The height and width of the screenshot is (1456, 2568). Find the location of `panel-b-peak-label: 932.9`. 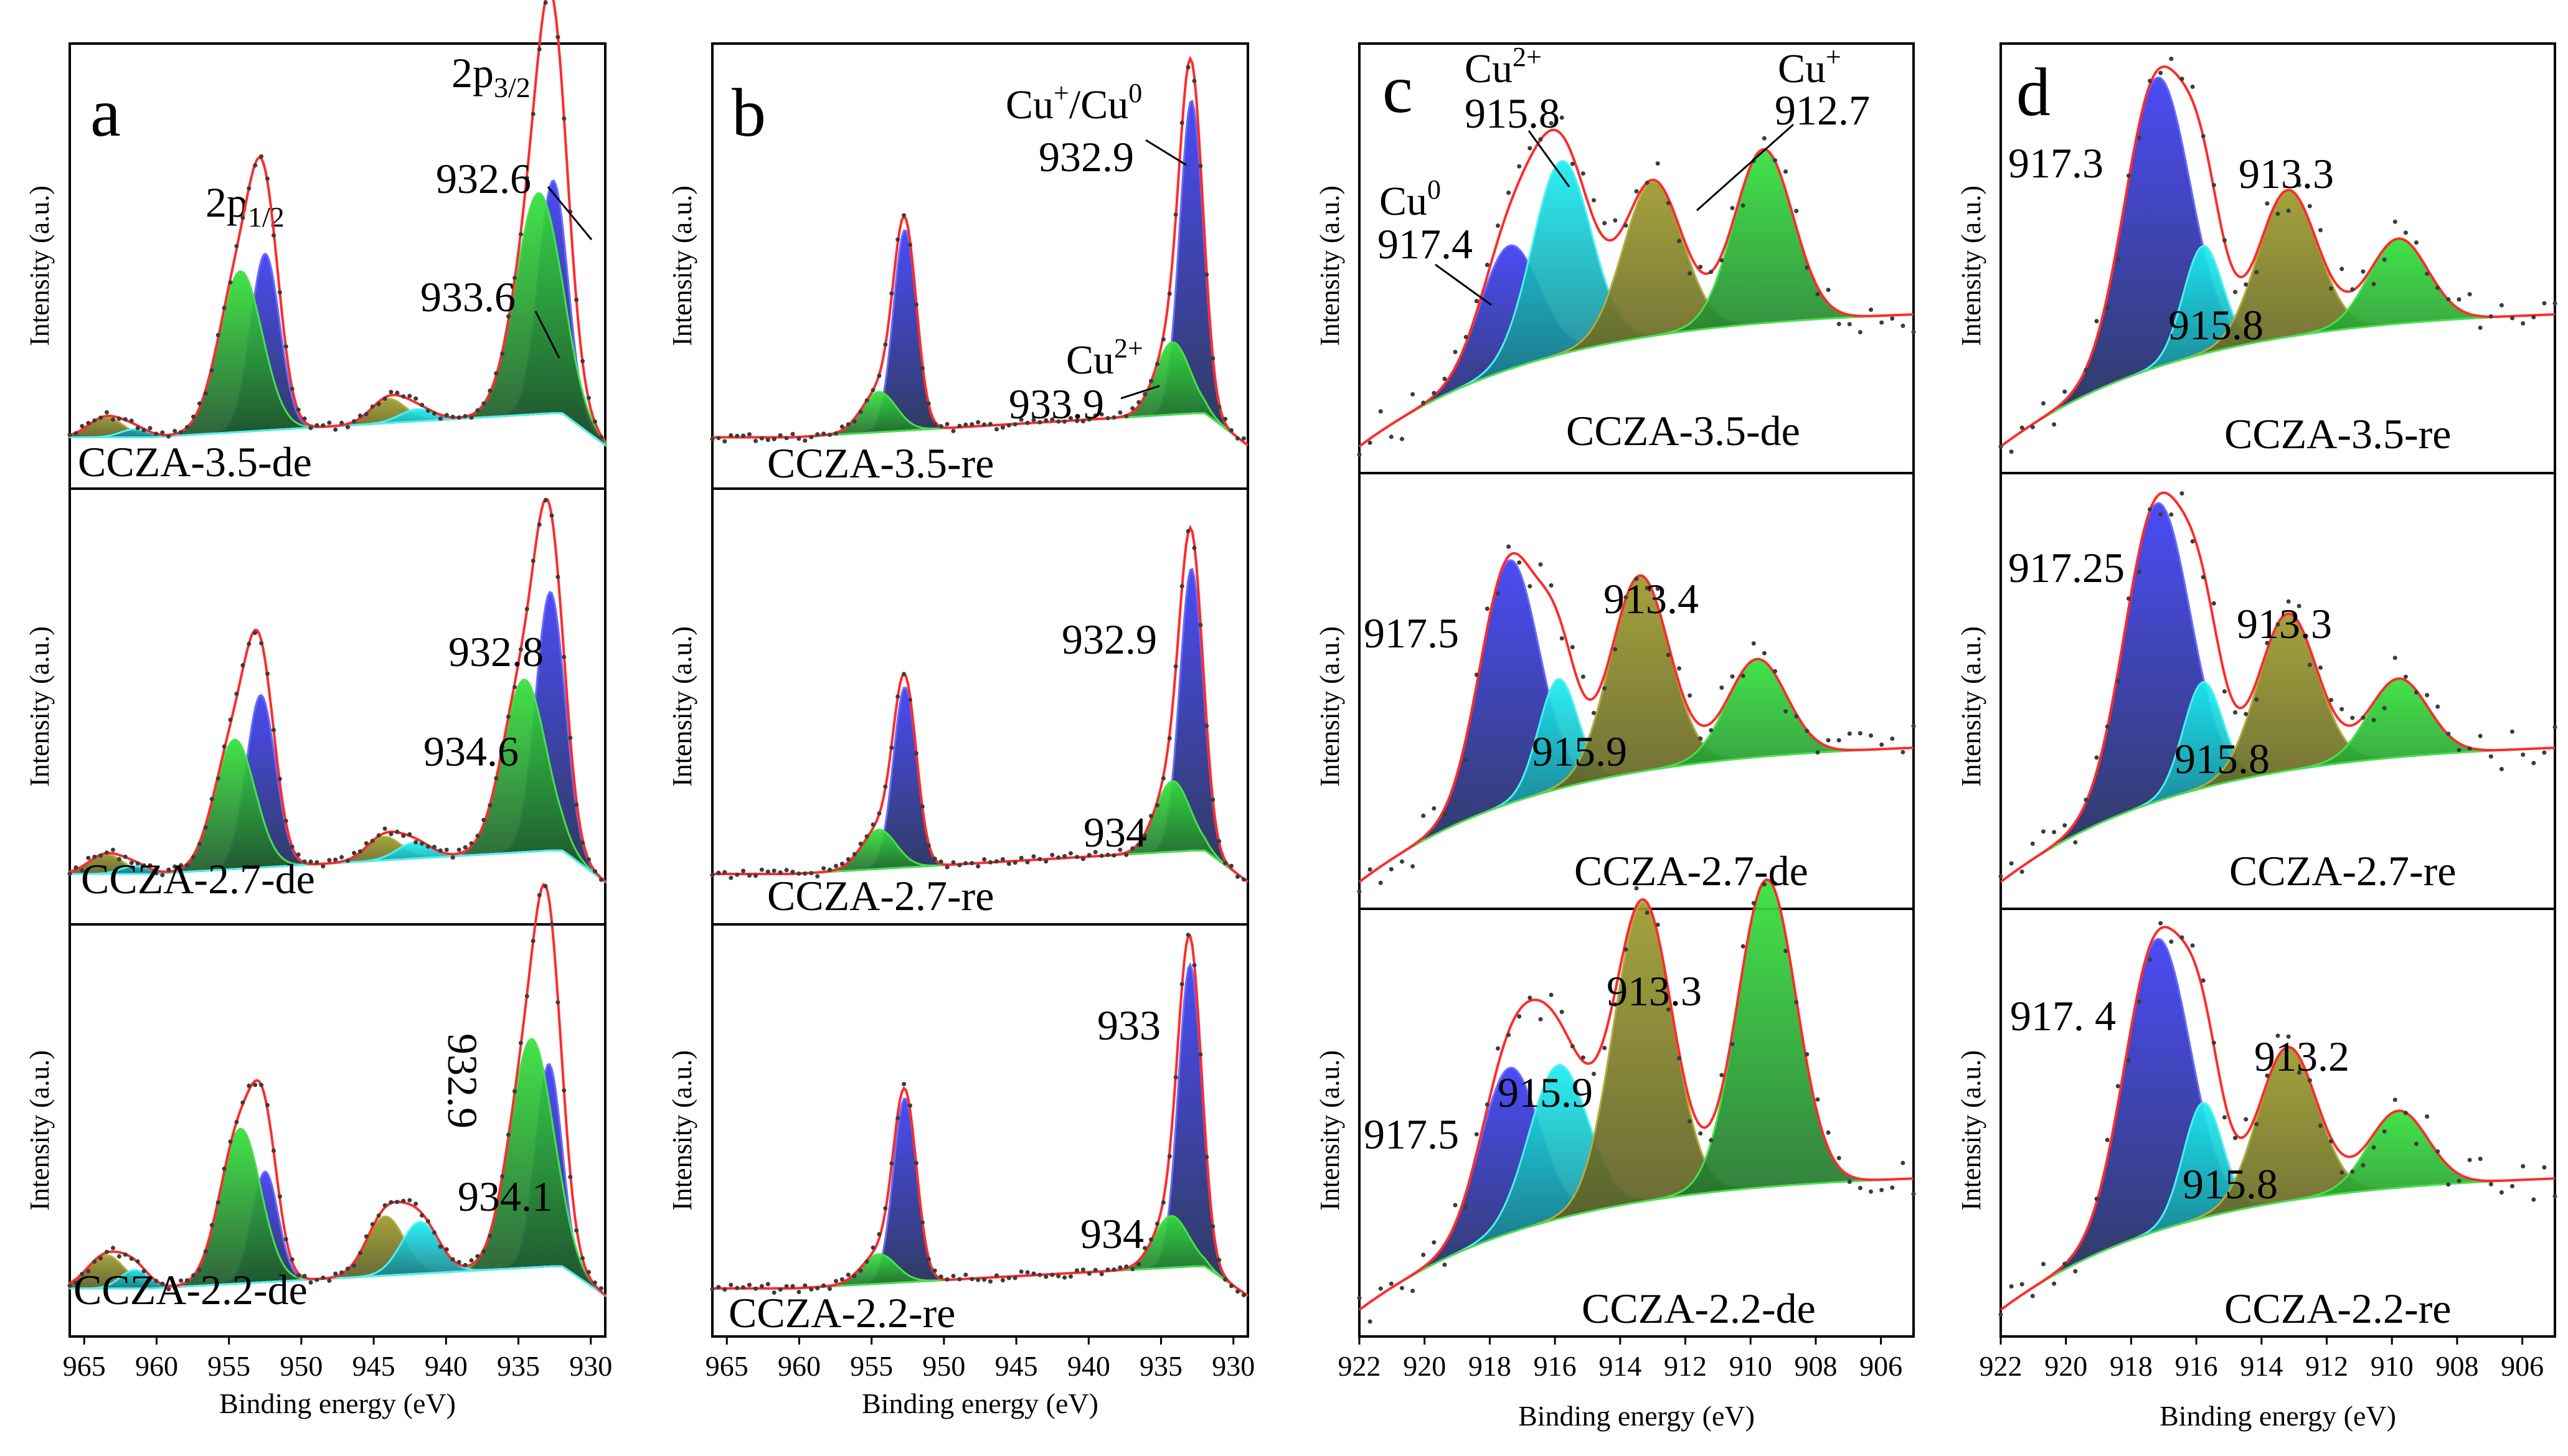

panel-b-peak-label: 932.9 is located at coordinates (1109, 639).